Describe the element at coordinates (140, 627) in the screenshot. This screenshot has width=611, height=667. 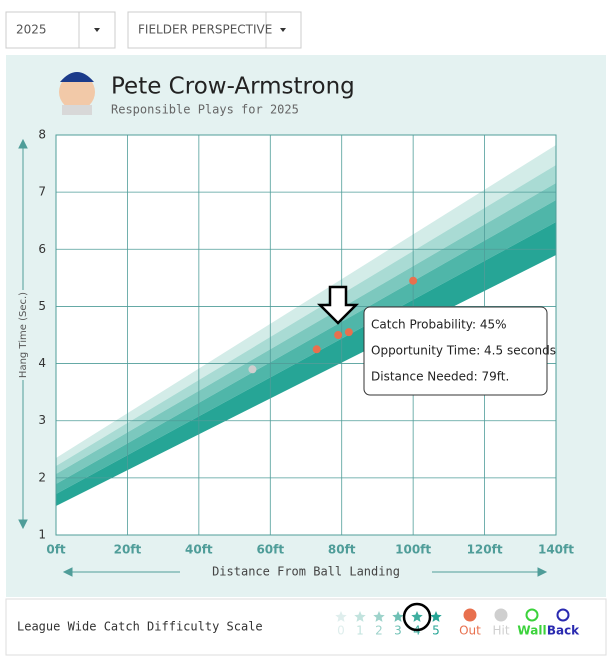
I see `scale-title: League Wide Catch Difficulty Scale` at that location.